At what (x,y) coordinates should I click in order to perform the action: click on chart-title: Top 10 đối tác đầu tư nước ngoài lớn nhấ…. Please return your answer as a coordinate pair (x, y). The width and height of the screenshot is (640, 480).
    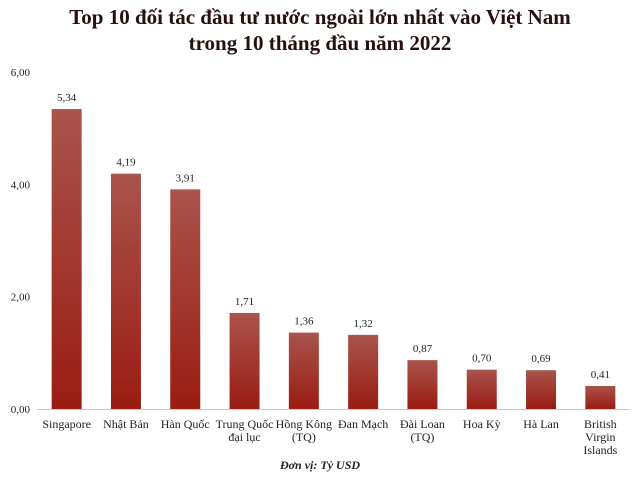
    Looking at the image, I should click on (320, 30).